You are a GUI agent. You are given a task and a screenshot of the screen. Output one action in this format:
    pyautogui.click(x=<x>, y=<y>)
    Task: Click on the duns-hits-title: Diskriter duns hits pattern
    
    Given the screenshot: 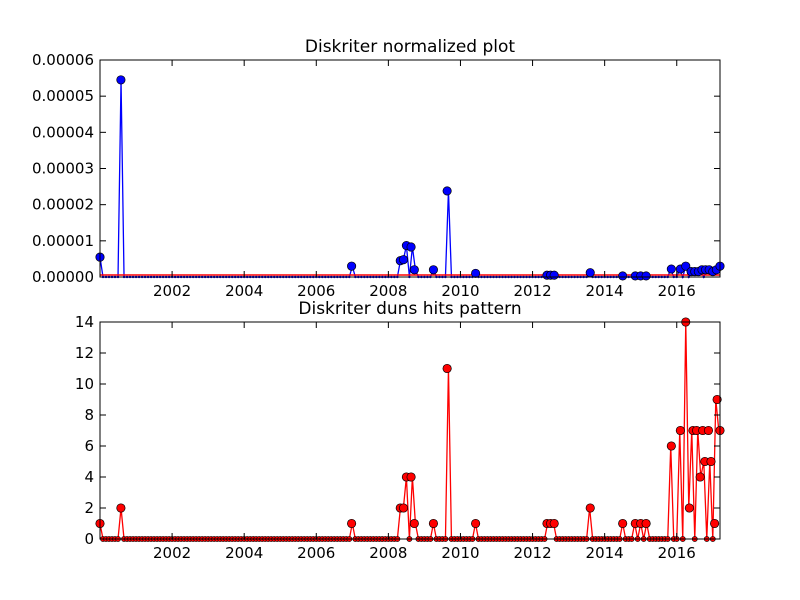 What is the action you would take?
    pyautogui.click(x=409, y=309)
    